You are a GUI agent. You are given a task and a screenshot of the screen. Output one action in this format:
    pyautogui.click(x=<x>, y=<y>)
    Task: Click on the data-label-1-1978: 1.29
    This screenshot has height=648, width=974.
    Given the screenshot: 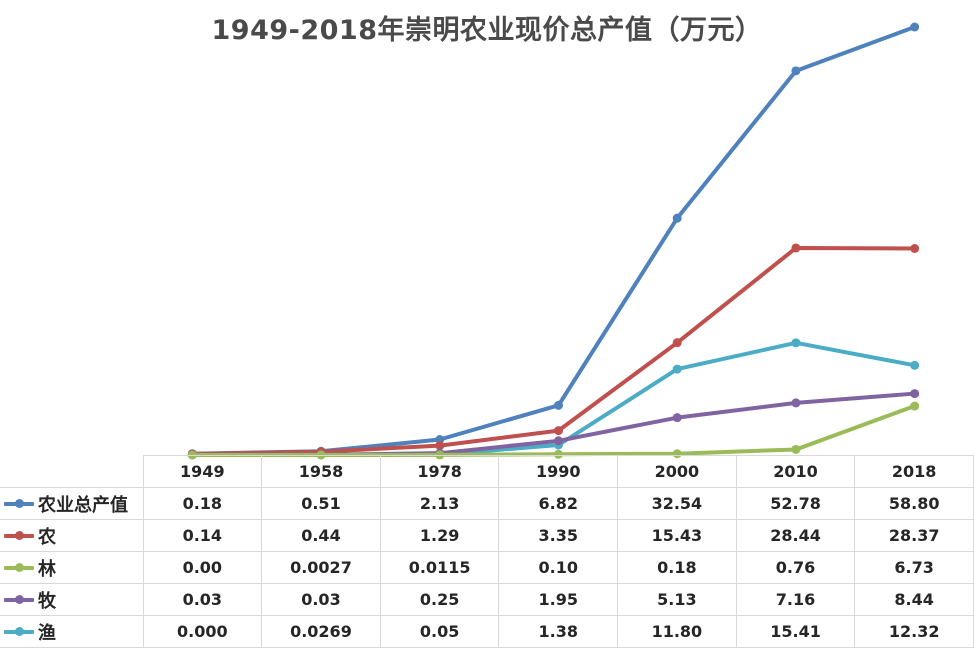 What is the action you would take?
    pyautogui.click(x=440, y=535)
    